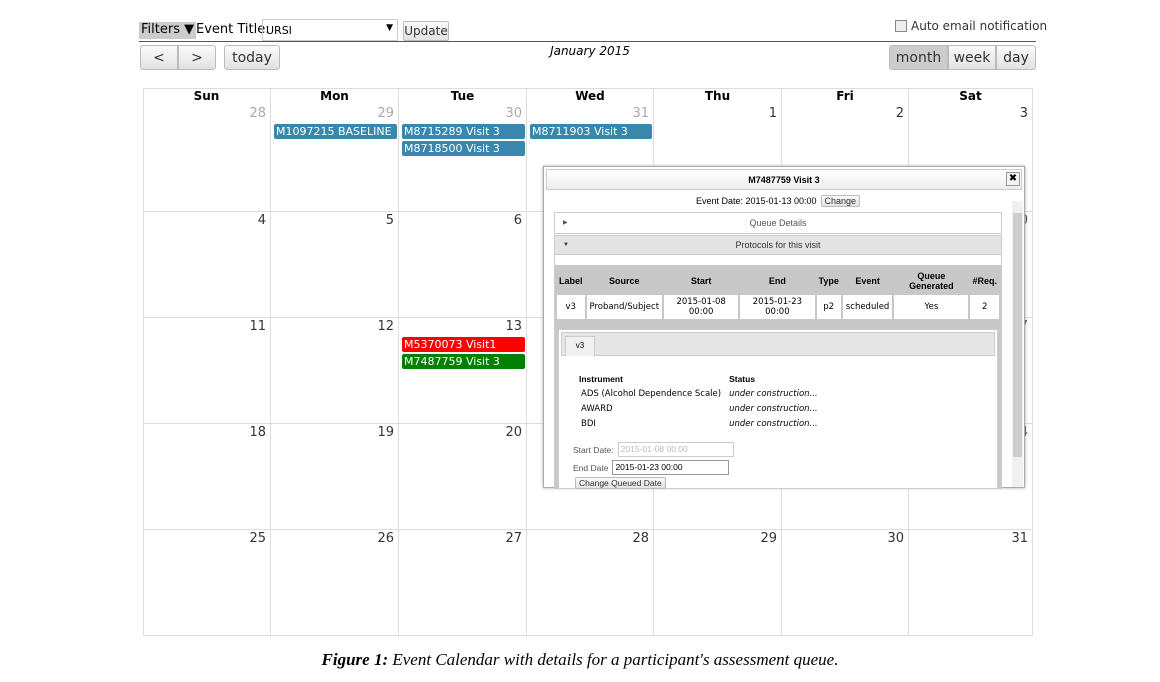 The image size is (1160, 682). What do you see at coordinates (828, 307) in the screenshot?
I see `table-cell: p2` at bounding box center [828, 307].